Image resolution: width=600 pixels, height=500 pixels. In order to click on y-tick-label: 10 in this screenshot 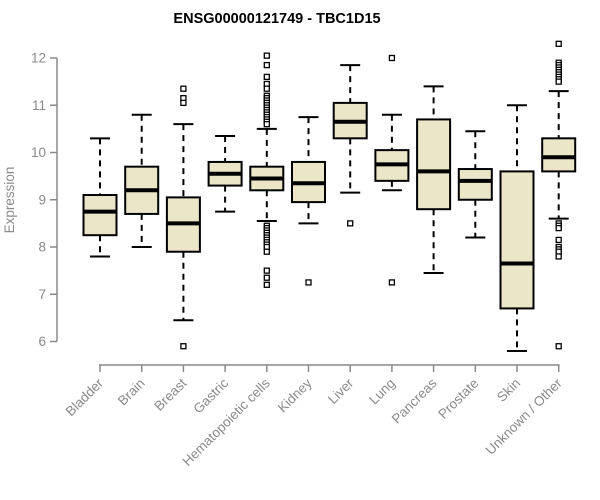, I will do `click(38, 152)`.